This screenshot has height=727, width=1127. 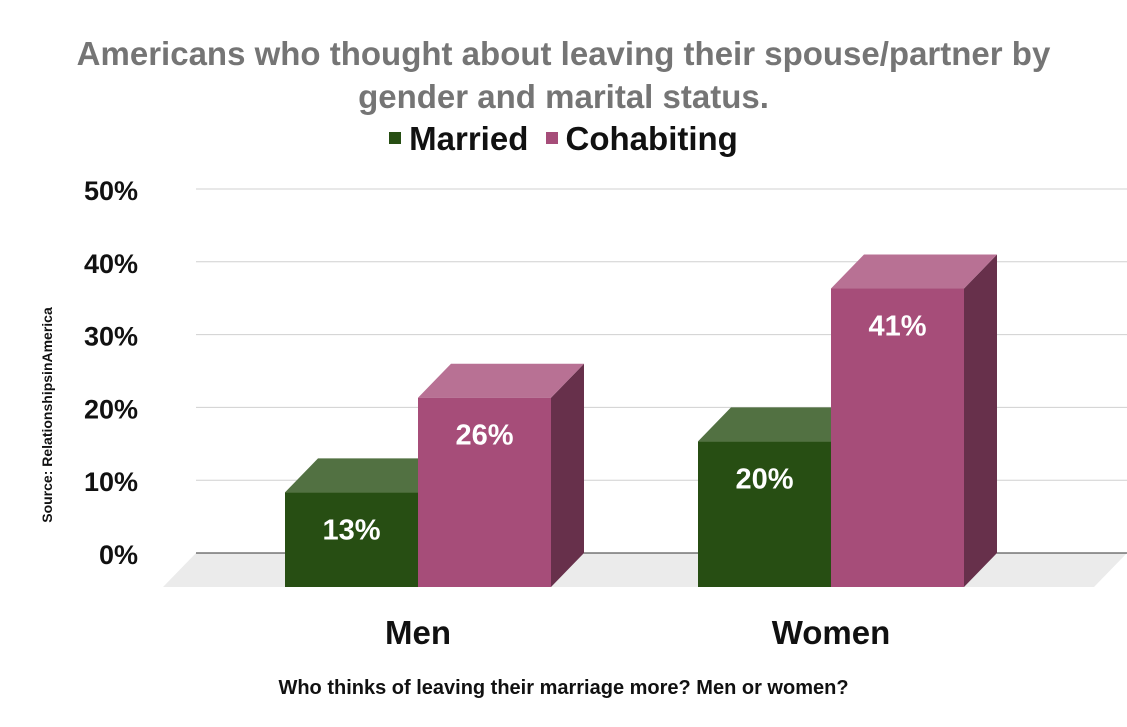 What do you see at coordinates (484, 436) in the screenshot?
I see `data-label-cohabiting-men: 26%` at bounding box center [484, 436].